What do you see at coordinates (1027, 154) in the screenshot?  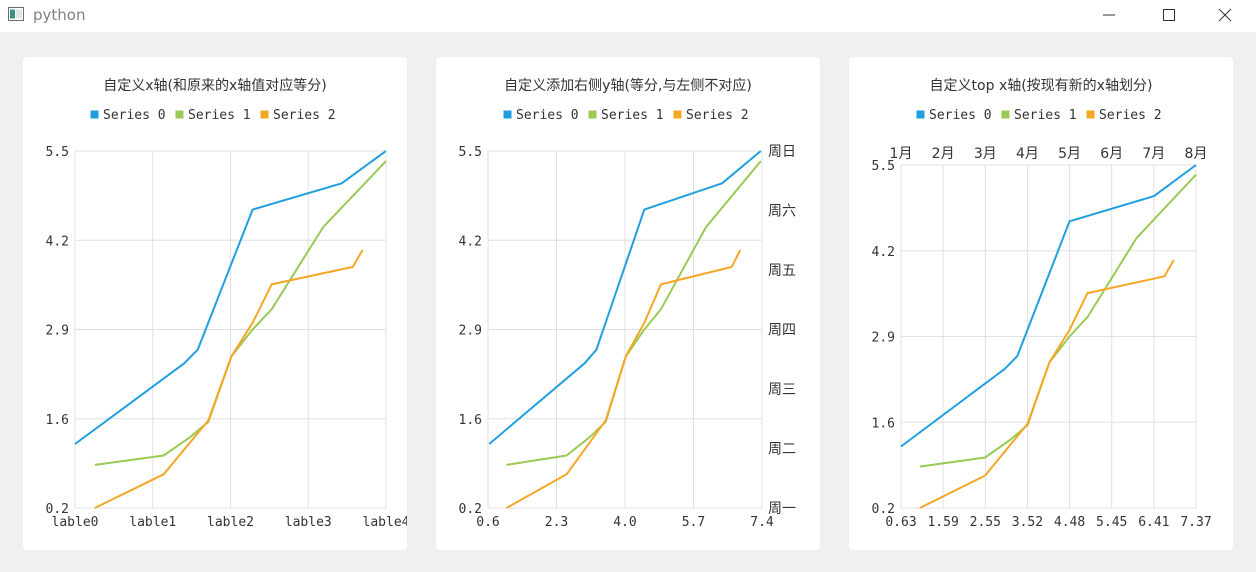 I see `x2-tick-label: 4月` at bounding box center [1027, 154].